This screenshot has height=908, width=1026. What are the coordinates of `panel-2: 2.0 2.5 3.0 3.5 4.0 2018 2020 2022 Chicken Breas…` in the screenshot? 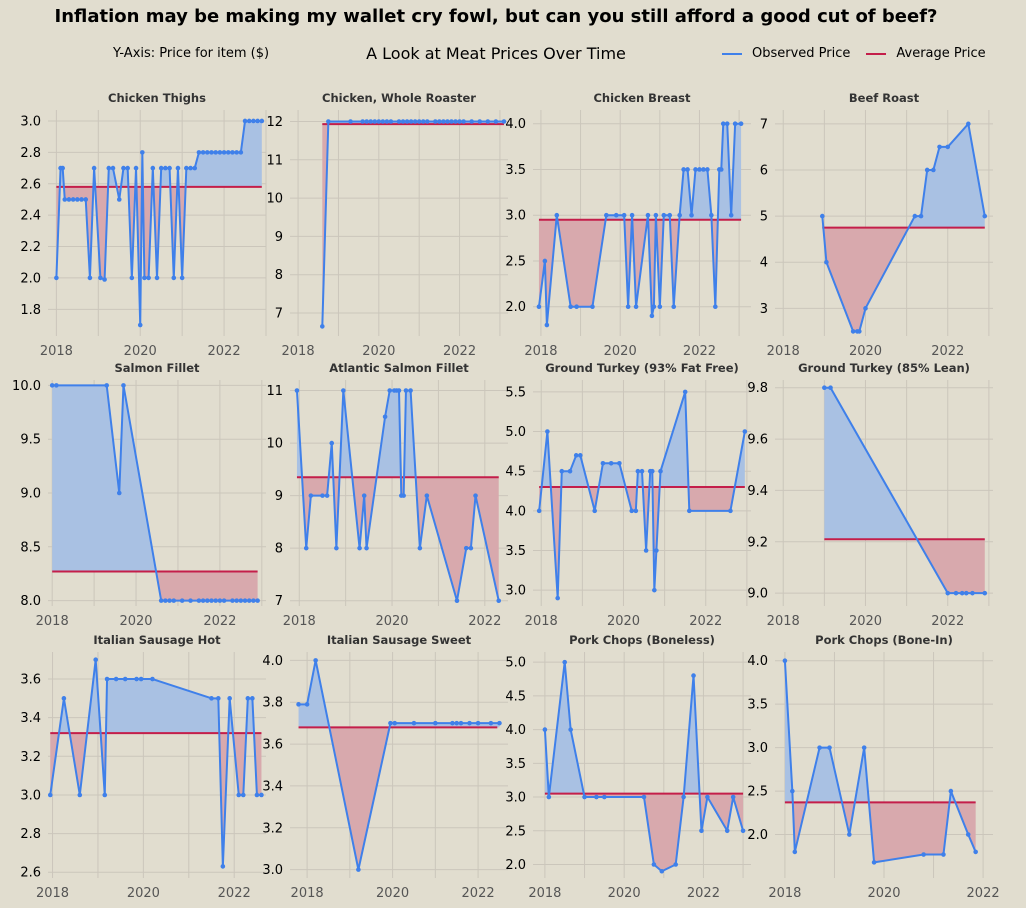 It's located at (628, 225).